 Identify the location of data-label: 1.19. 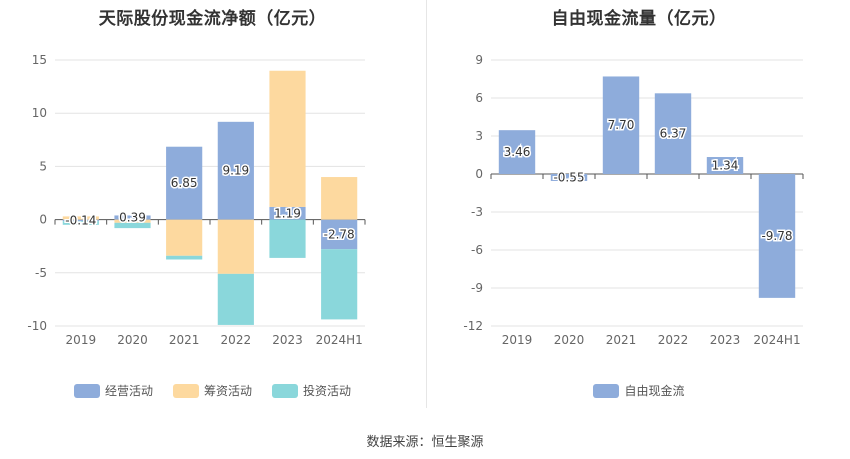
(287, 213).